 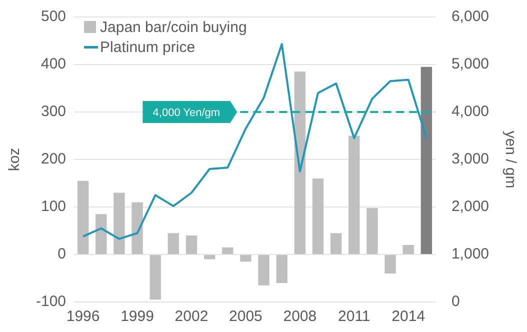 What do you see at coordinates (83, 317) in the screenshot?
I see `x-tick-label: 1996` at bounding box center [83, 317].